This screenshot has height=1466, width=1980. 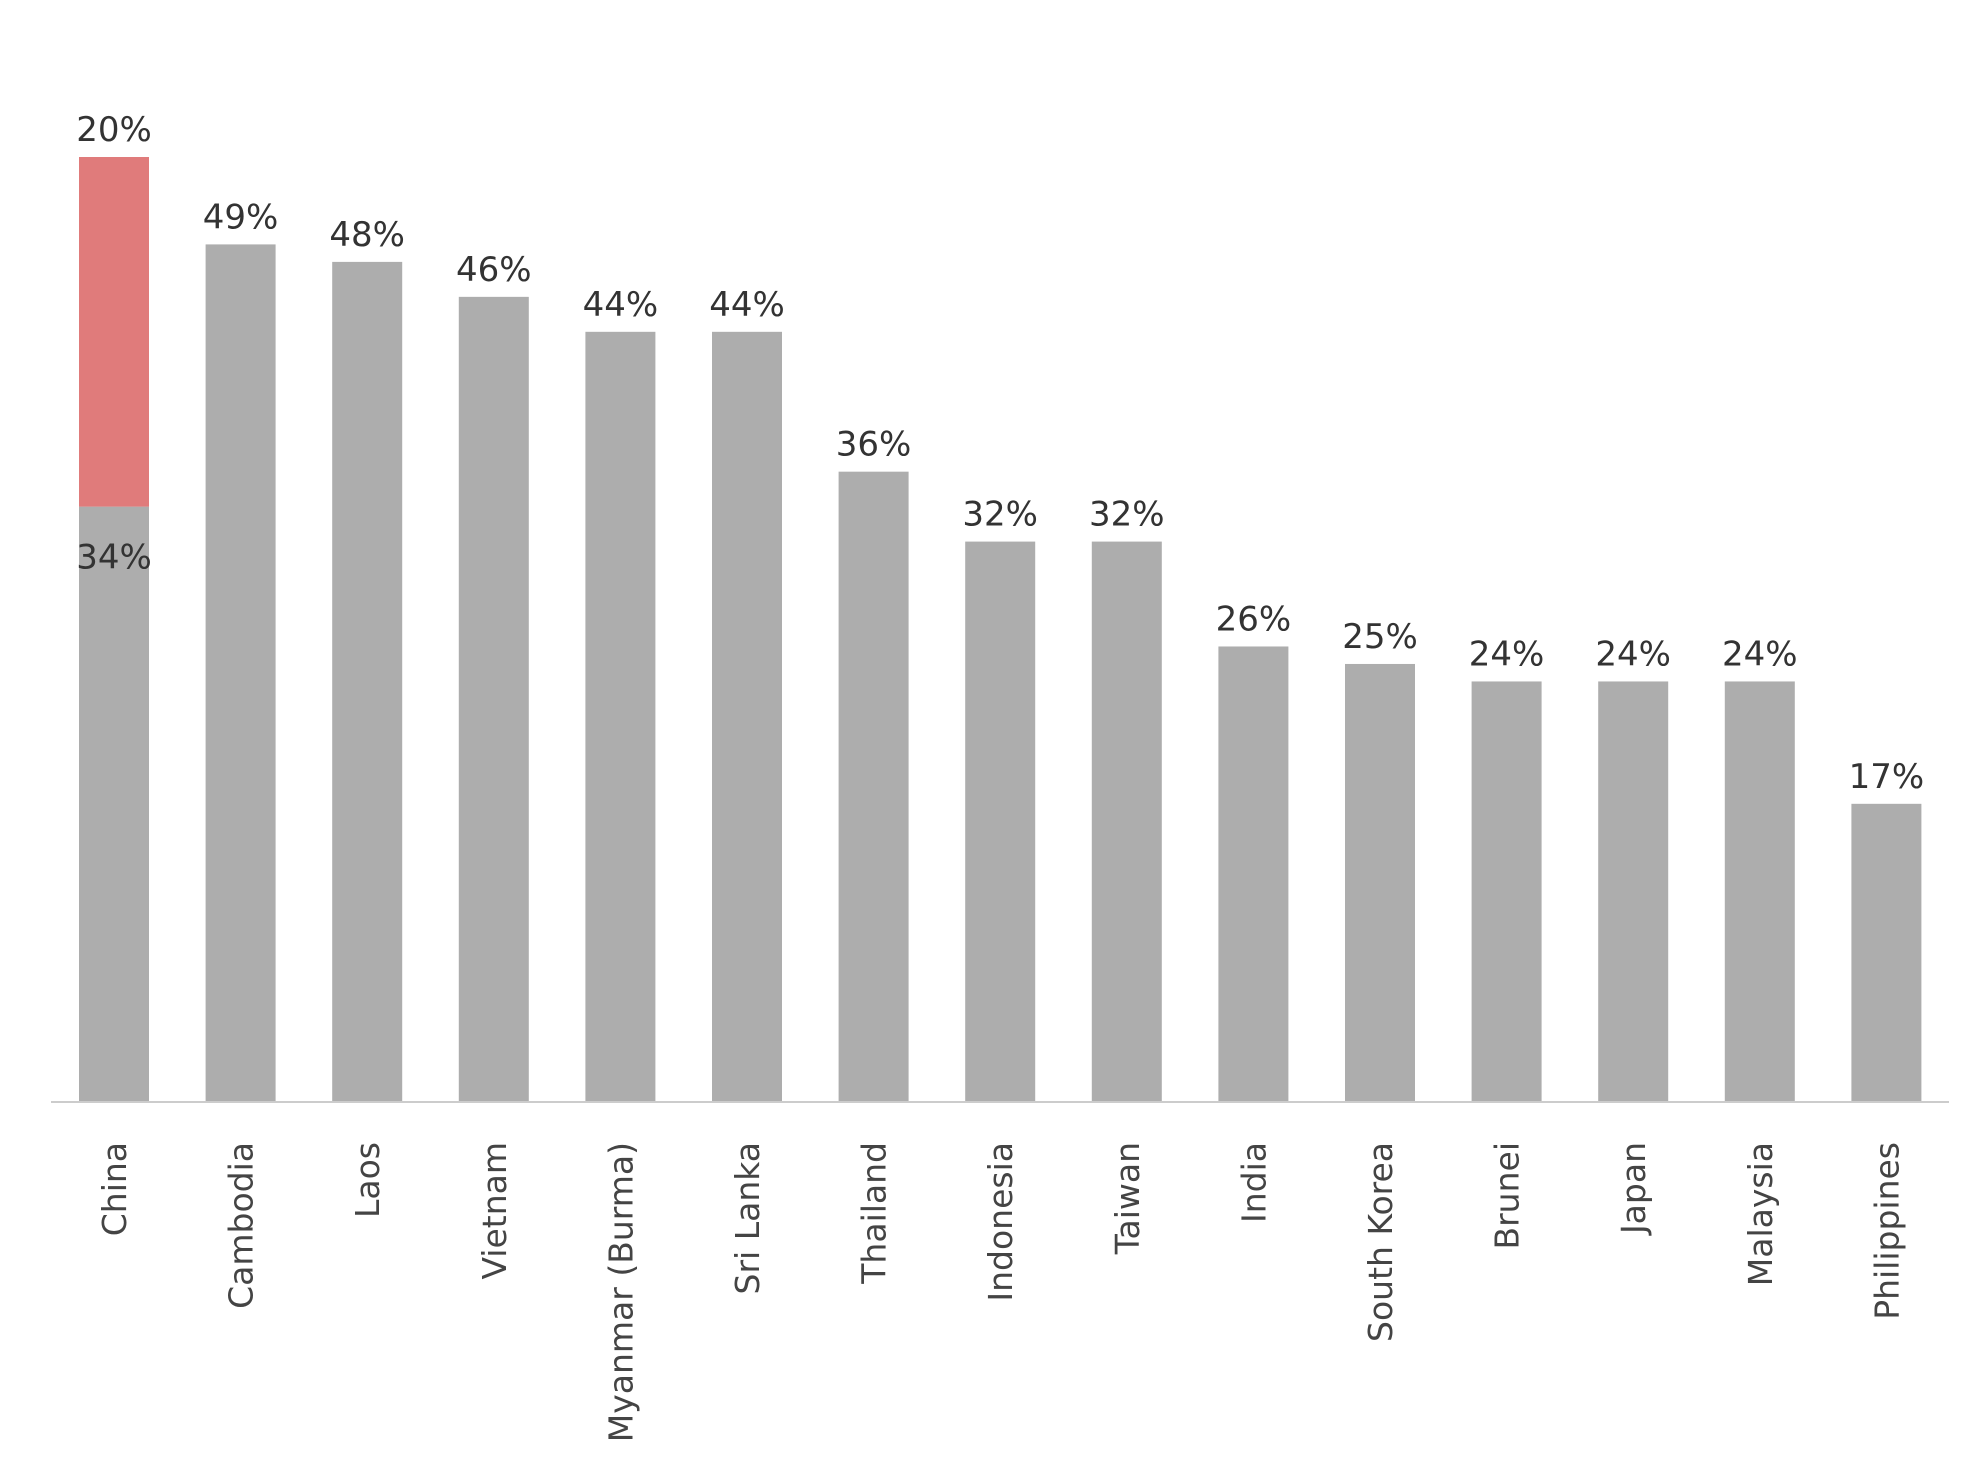 I want to click on data-label: 25%, so click(x=1380, y=637).